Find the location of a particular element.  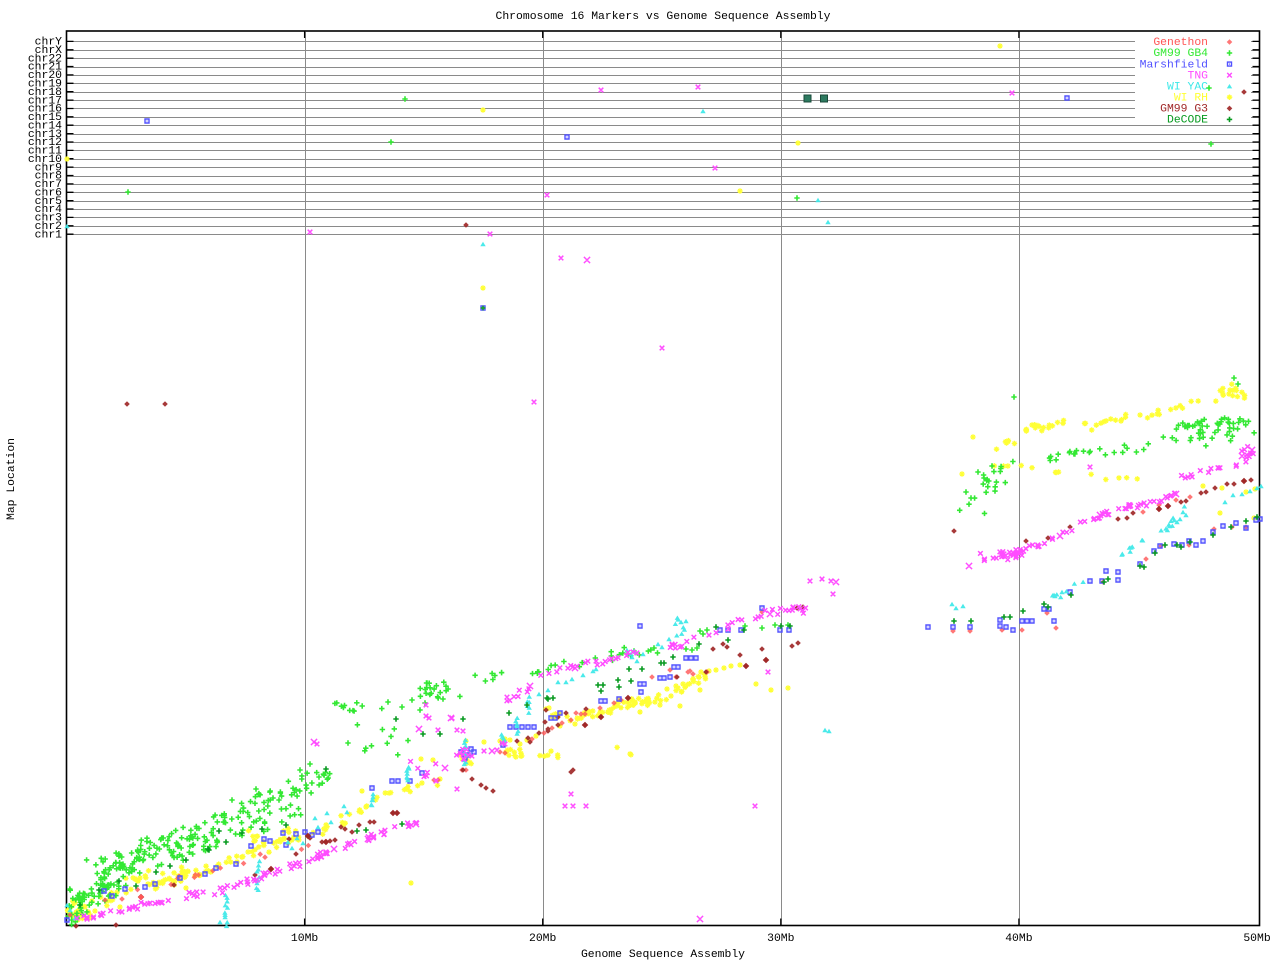

svg-text: WI YAC is located at coordinates (1187, 87).